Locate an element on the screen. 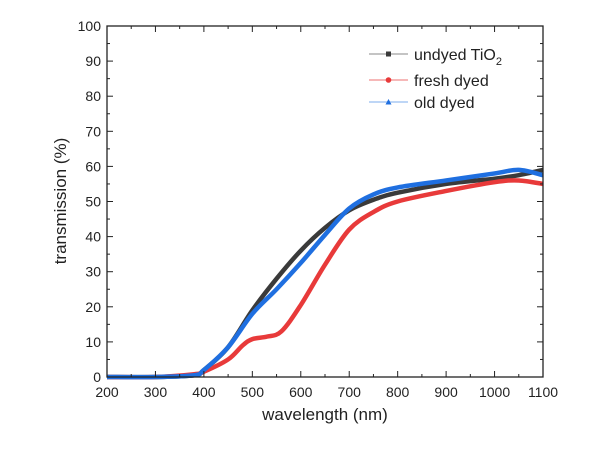  y-tick-label: 90 is located at coordinates (93, 61).